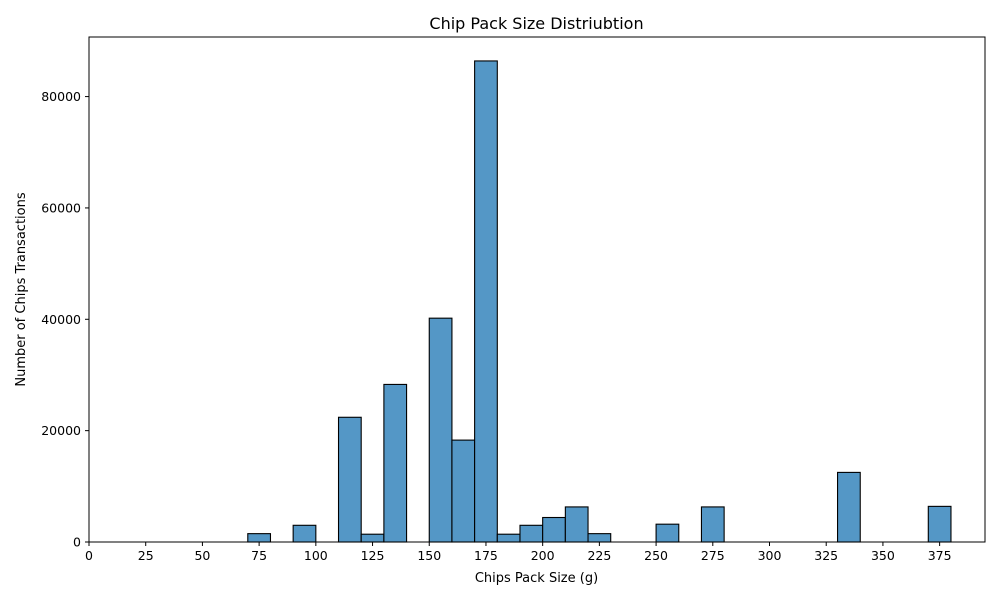 The image size is (1000, 600). I want to click on x-tick-label: 375, so click(940, 555).